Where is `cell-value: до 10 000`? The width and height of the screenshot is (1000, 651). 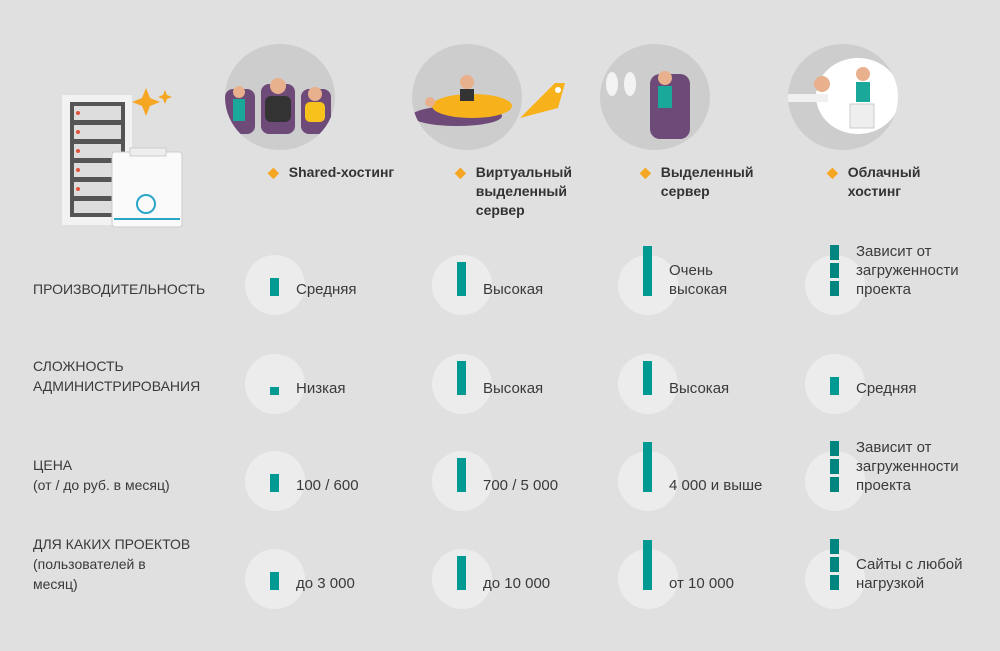 cell-value: до 10 000 is located at coordinates (517, 583).